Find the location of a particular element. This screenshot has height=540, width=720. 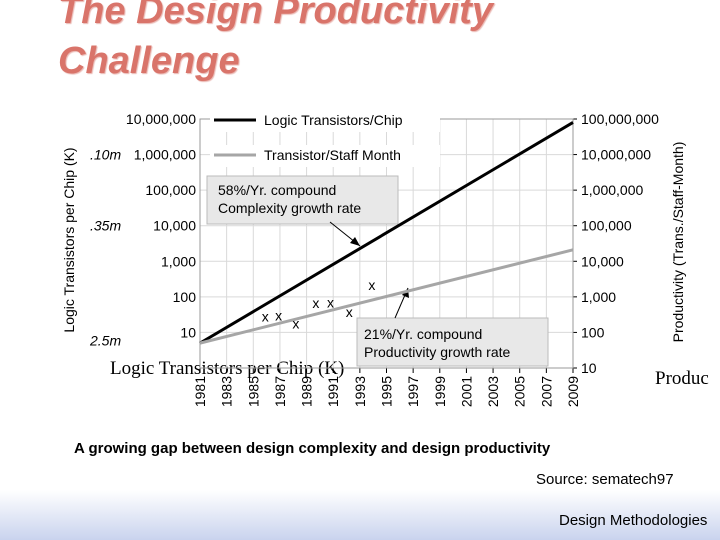

y2-axis-title: Productivity (Trans./Staff-Month) is located at coordinates (678, 242).